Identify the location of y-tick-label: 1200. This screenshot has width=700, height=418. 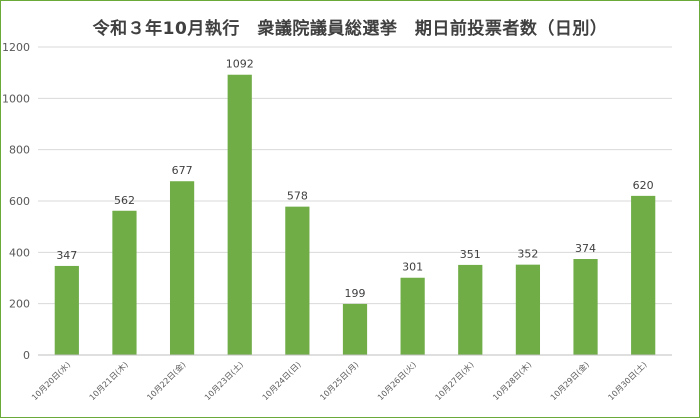
(16, 47).